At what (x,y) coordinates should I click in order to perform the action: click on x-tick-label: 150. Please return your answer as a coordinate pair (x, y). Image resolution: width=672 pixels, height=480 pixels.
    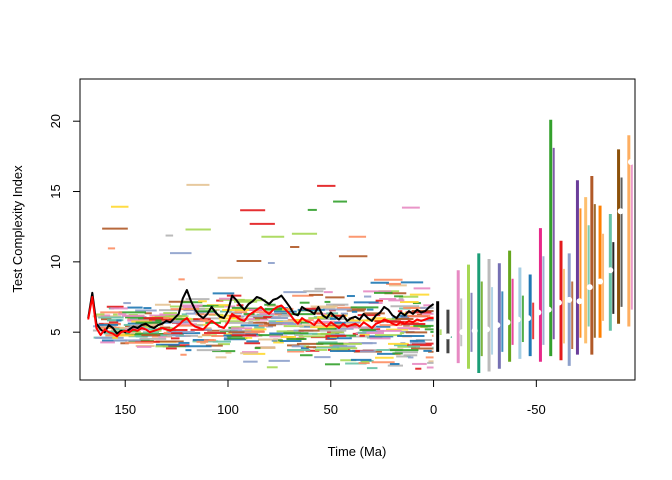
    Looking at the image, I should click on (125, 409).